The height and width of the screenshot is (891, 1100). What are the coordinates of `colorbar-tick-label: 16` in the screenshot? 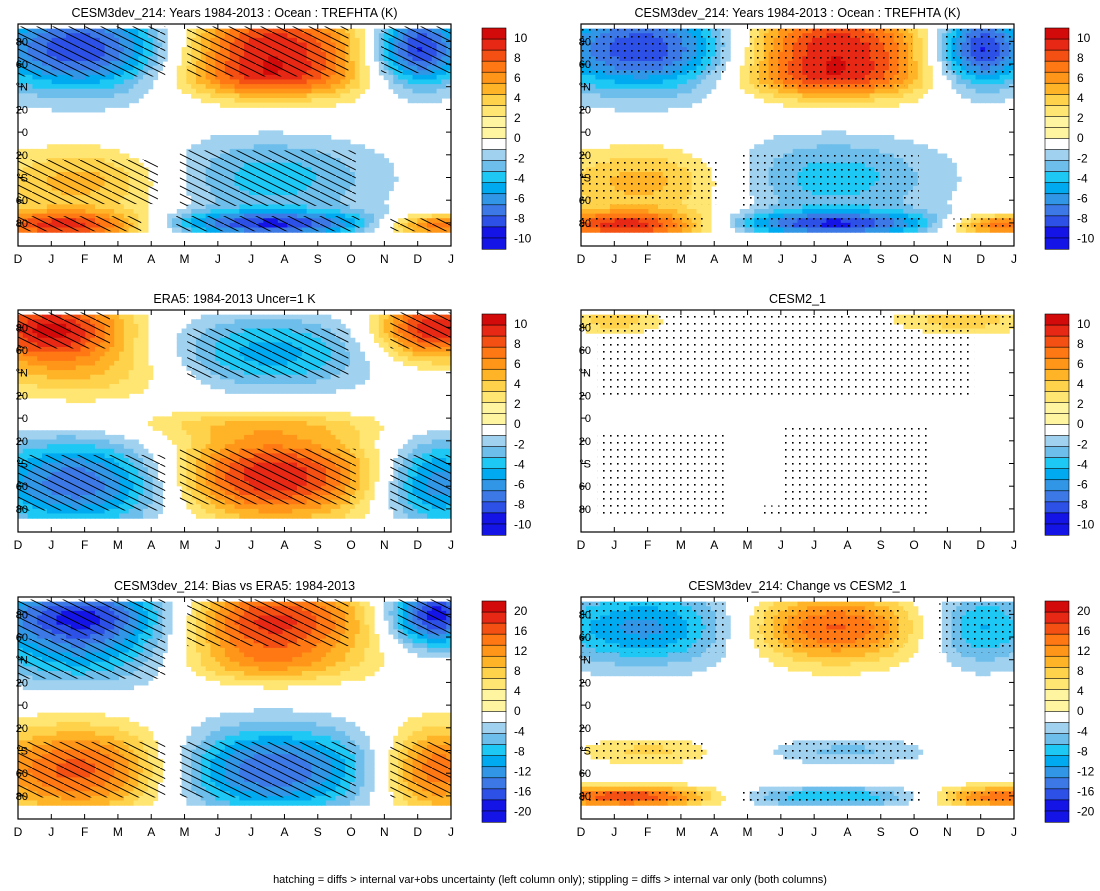 It's located at (521, 631).